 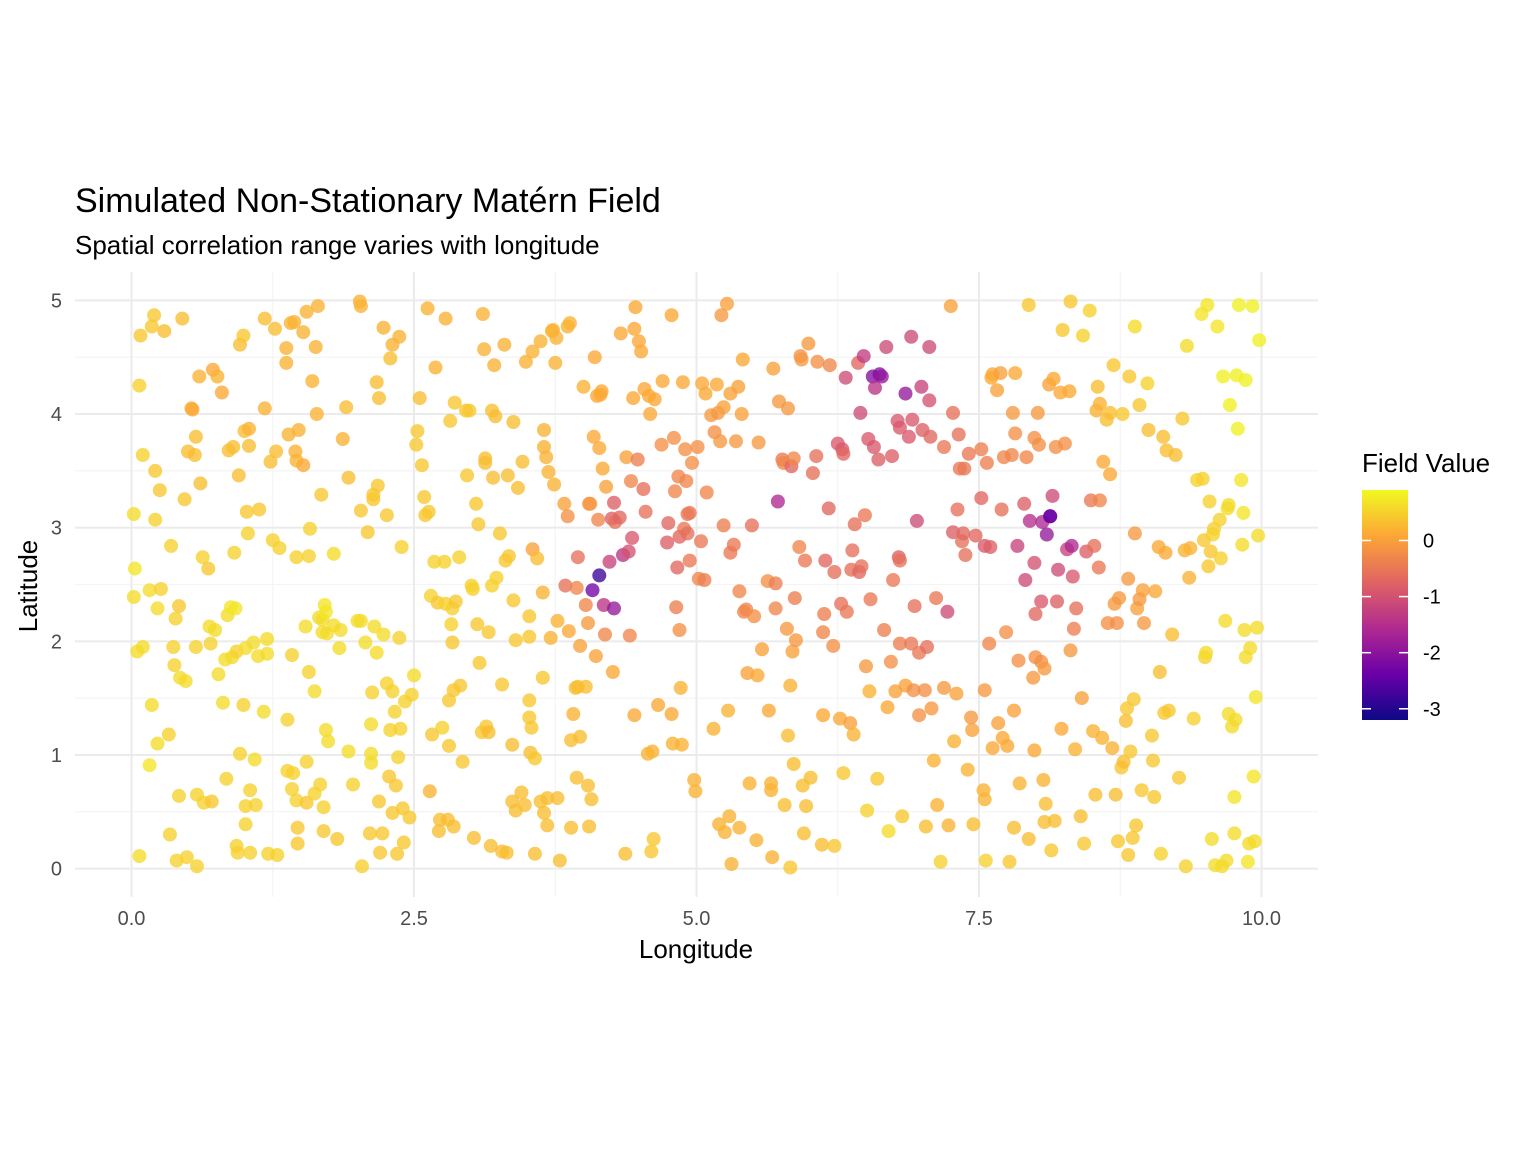 I want to click on x-tick-label: 5.0, so click(x=697, y=919).